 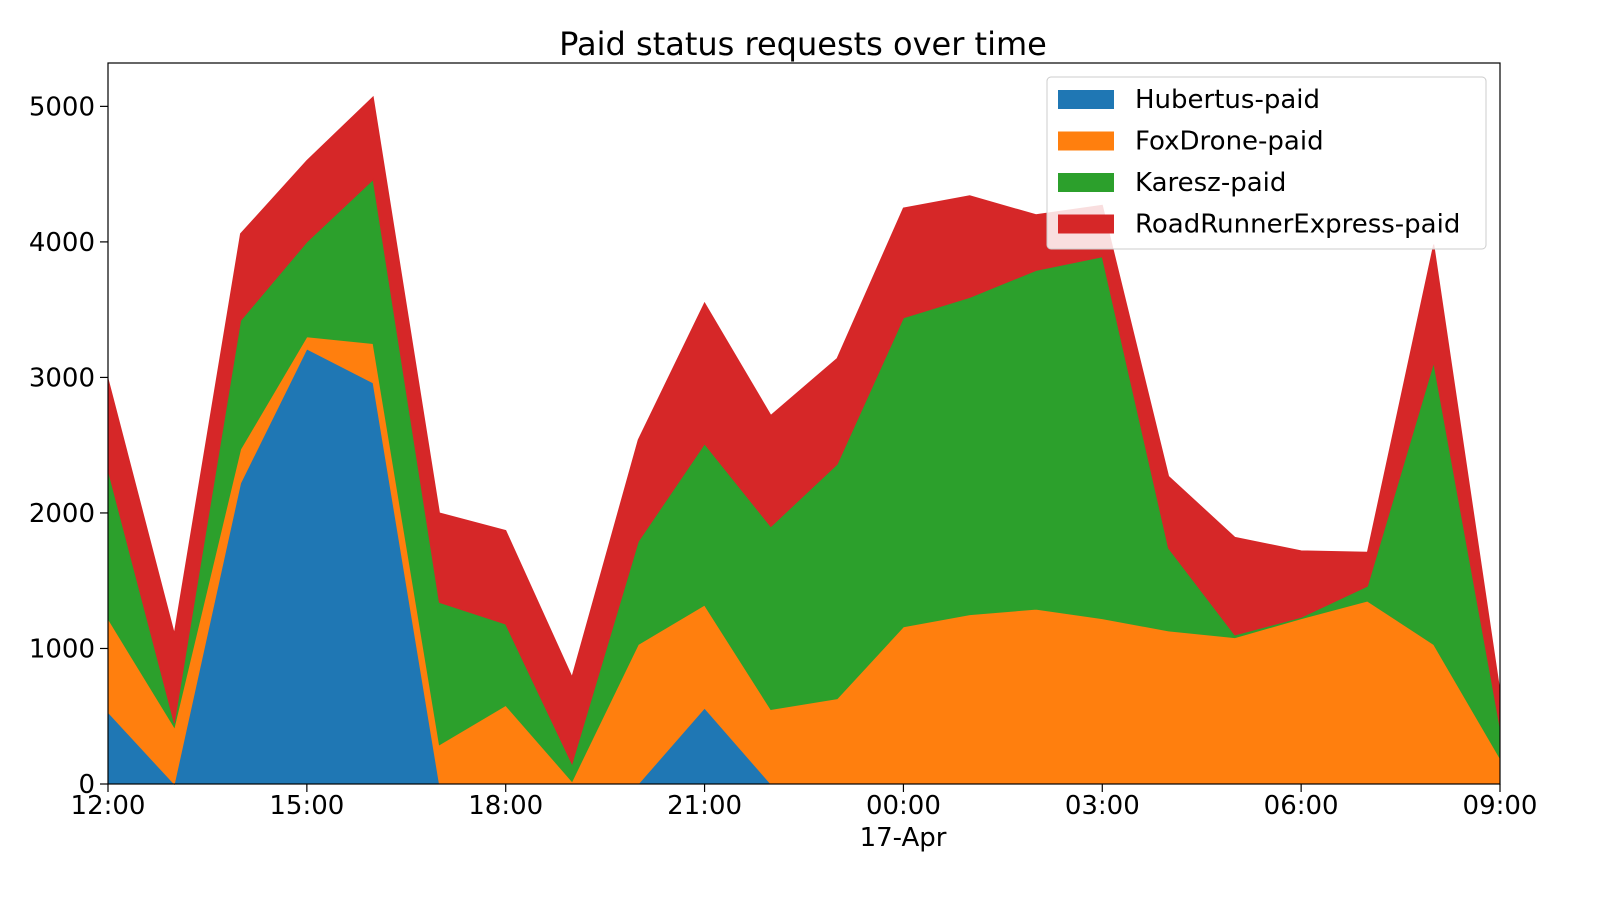 What do you see at coordinates (86, 785) in the screenshot?
I see `y-tick-label: 0` at bounding box center [86, 785].